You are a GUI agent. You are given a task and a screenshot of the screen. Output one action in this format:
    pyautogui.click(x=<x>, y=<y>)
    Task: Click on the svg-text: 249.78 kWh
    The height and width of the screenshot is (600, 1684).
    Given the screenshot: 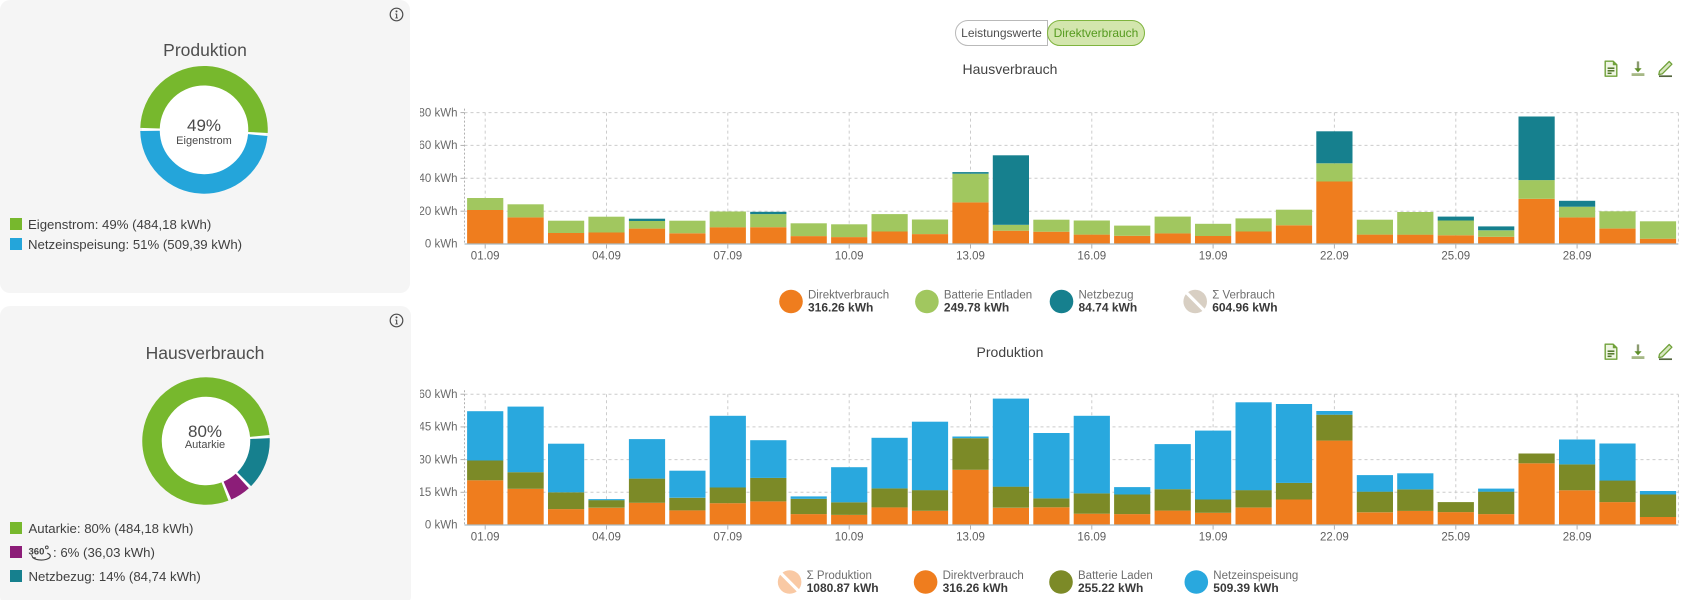 What is the action you would take?
    pyautogui.click(x=976, y=307)
    